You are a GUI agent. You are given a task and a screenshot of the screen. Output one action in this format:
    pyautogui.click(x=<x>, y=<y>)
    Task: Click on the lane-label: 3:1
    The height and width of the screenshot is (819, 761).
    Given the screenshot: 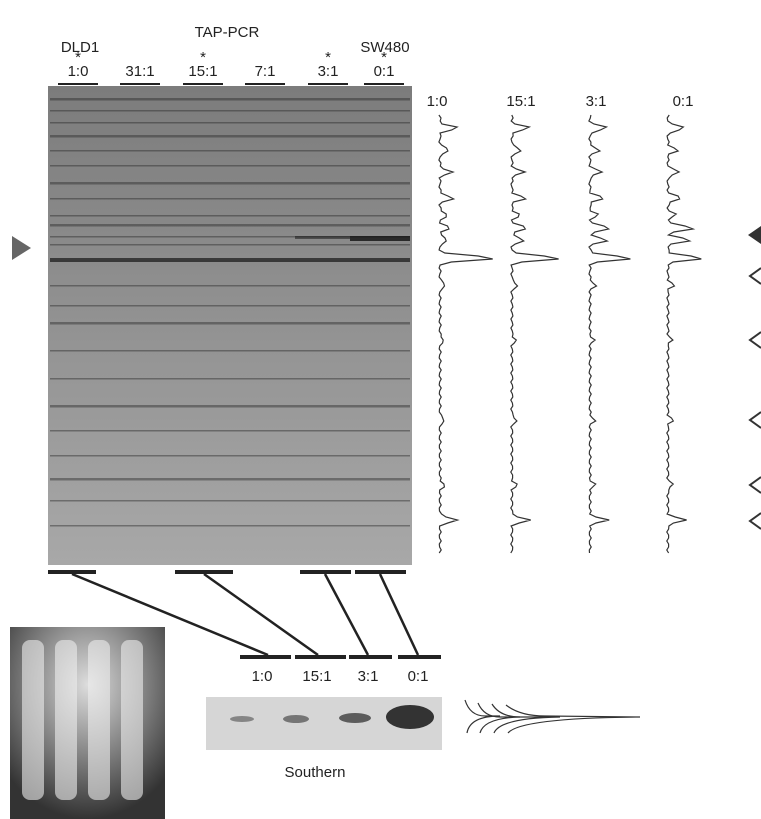 What is the action you would take?
    pyautogui.click(x=328, y=71)
    